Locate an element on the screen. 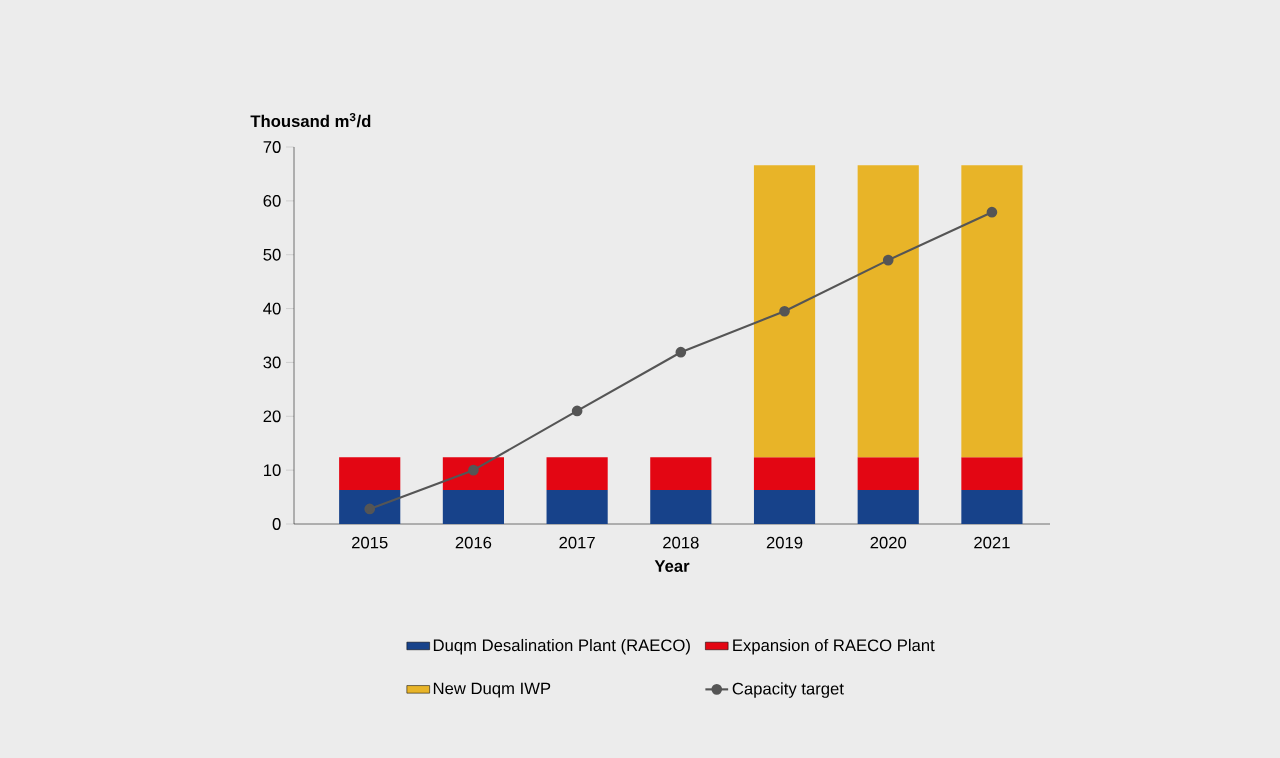 This screenshot has width=1280, height=758. y-tick-label: 70 is located at coordinates (272, 147).